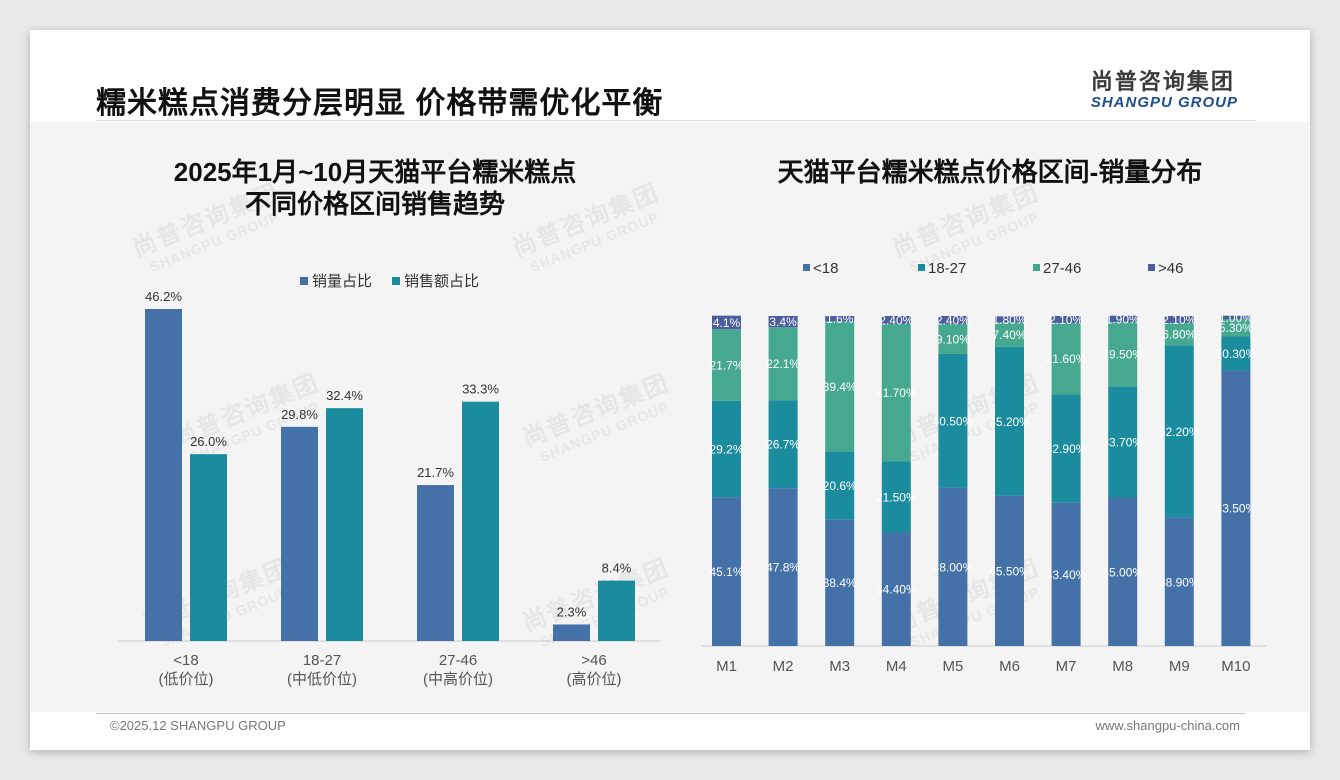 This screenshot has height=780, width=1340. I want to click on legend-label: >46, so click(1170, 268).